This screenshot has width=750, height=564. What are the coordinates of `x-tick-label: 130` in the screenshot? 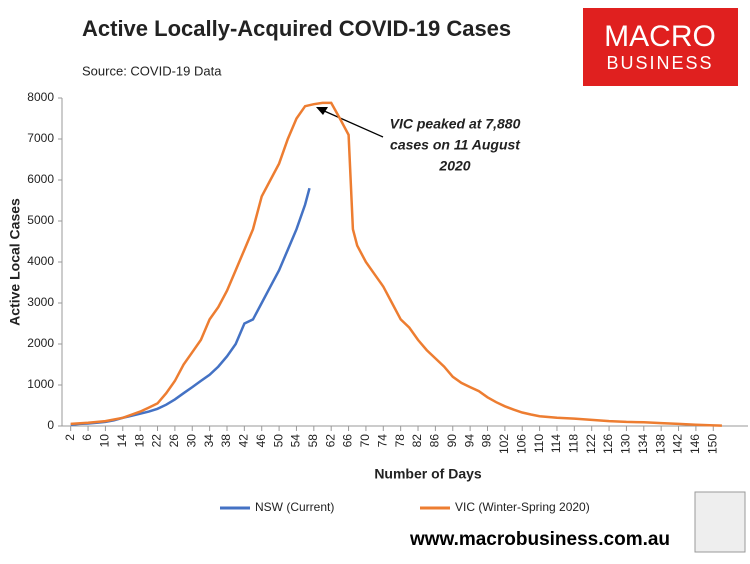 It's located at (626, 444).